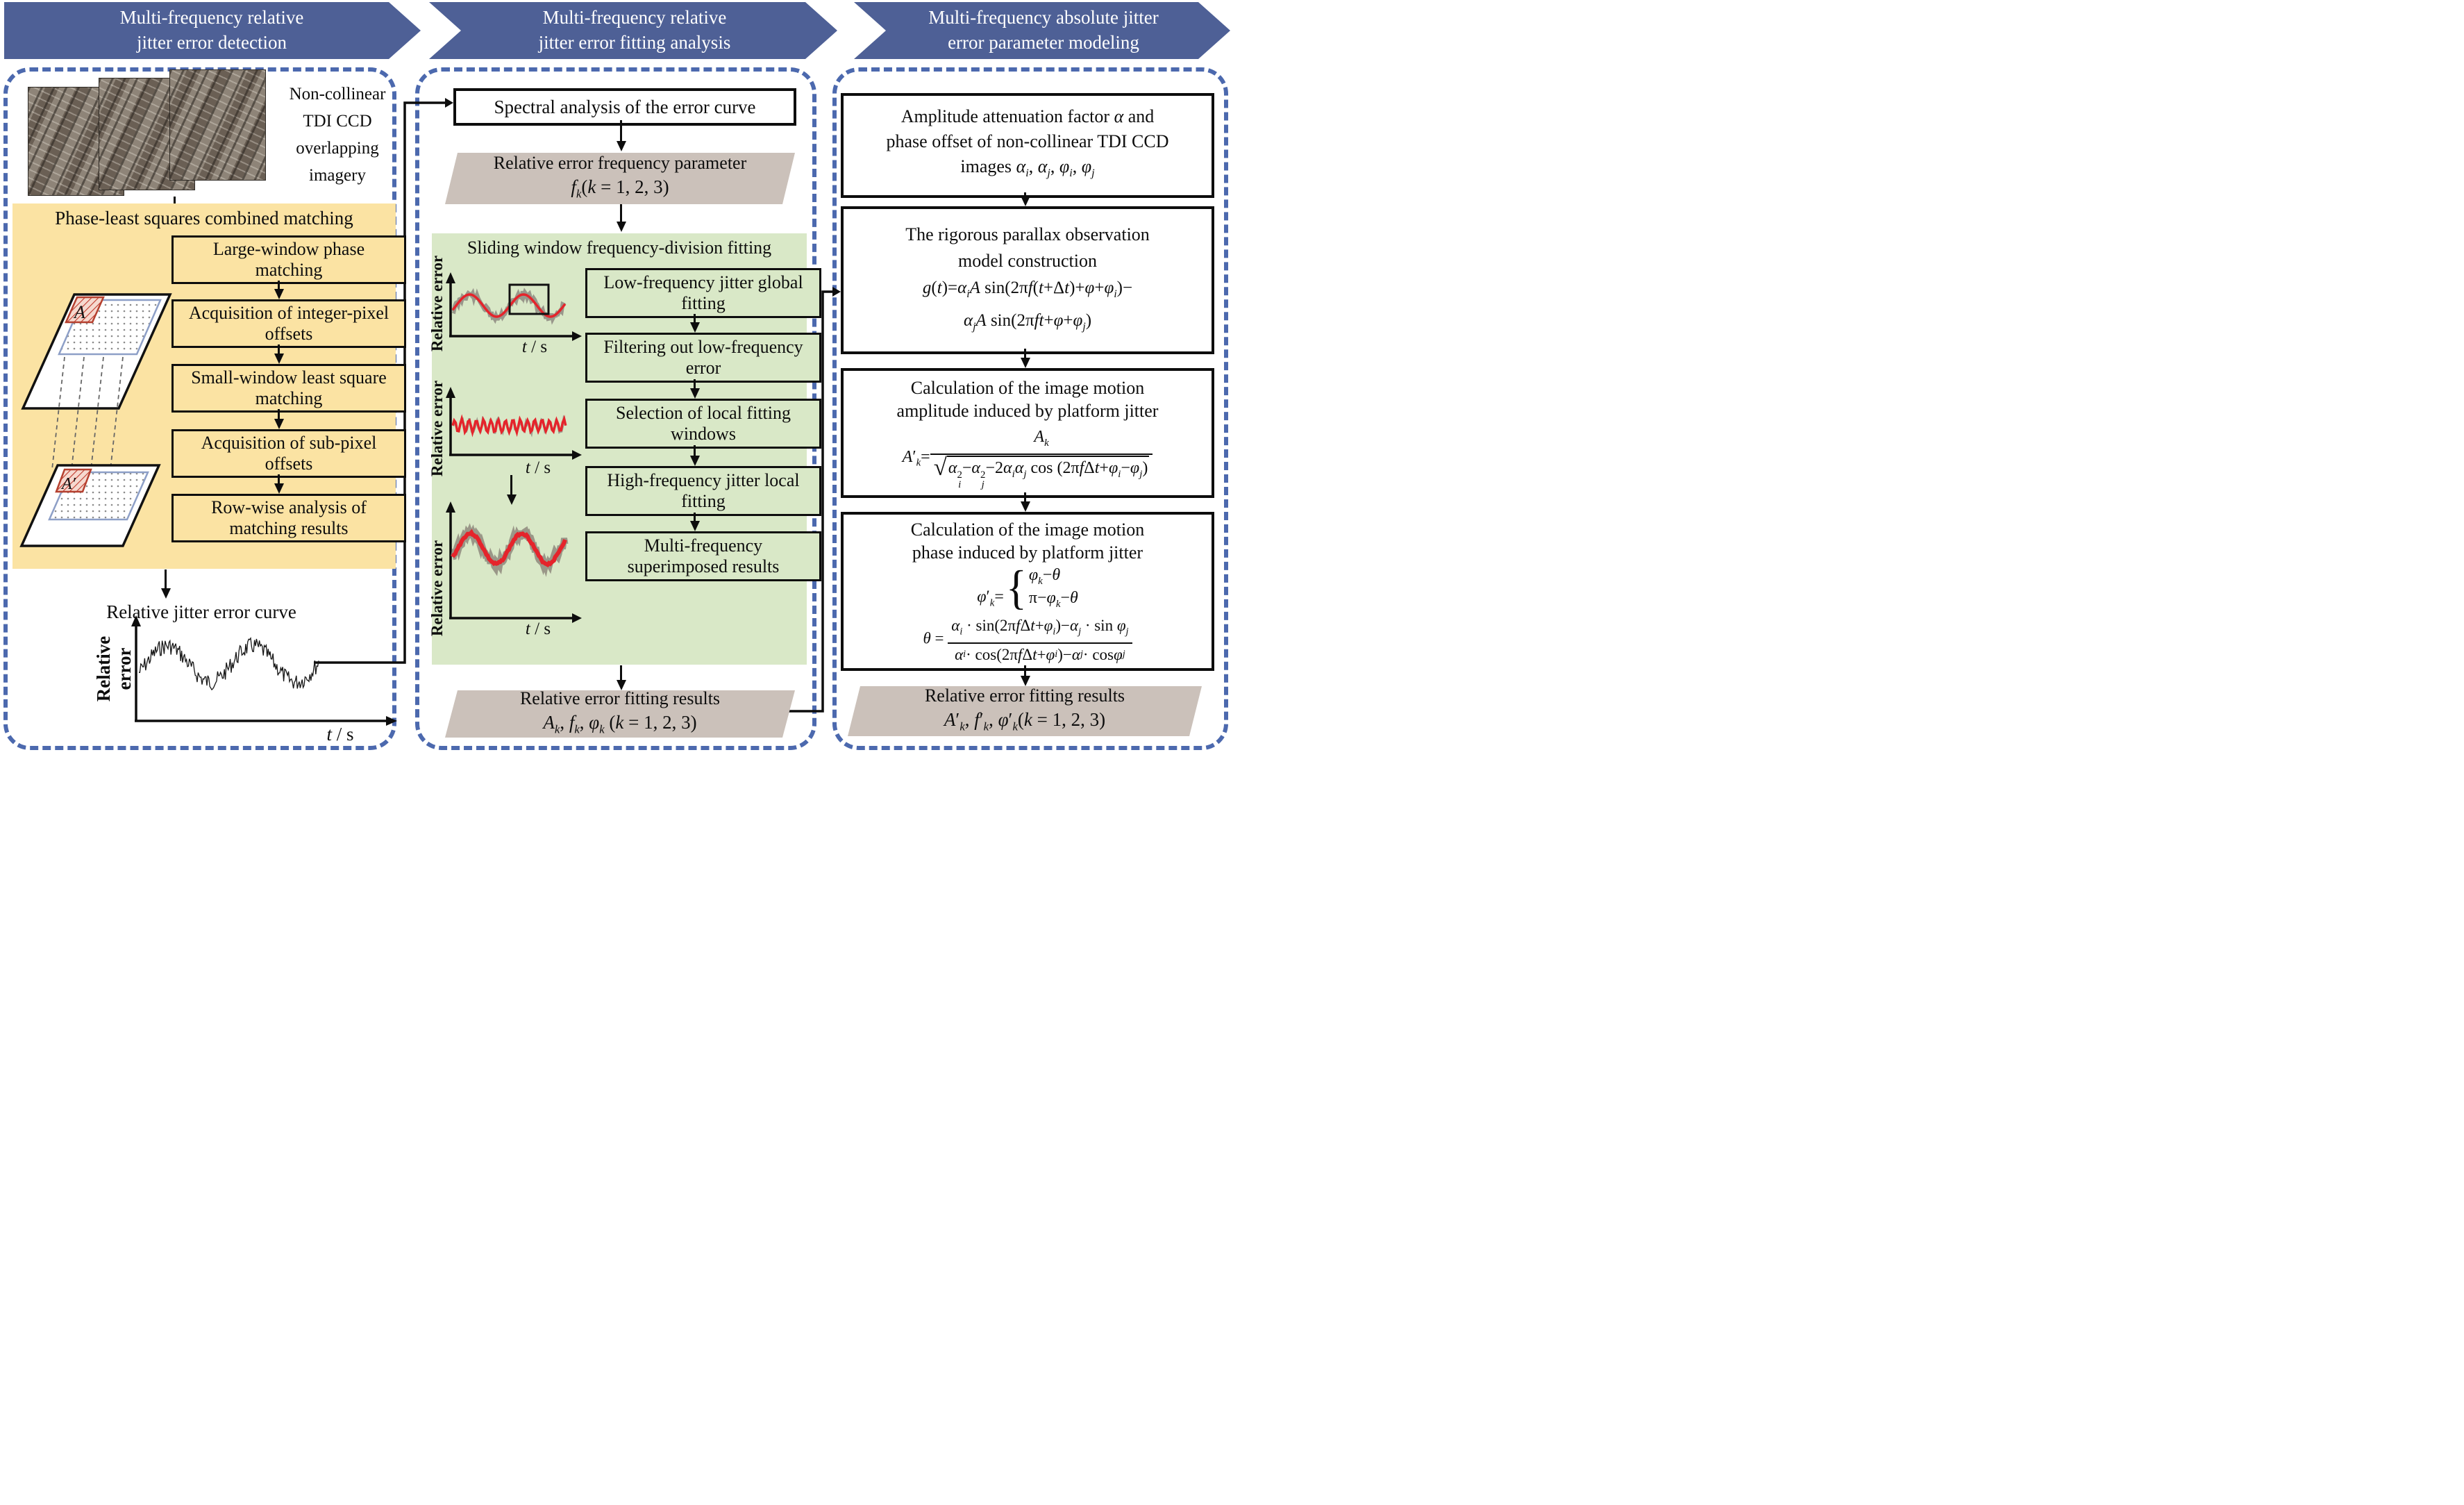  What do you see at coordinates (1025, 670) in the screenshot?
I see `arrow-rbox4-results` at bounding box center [1025, 670].